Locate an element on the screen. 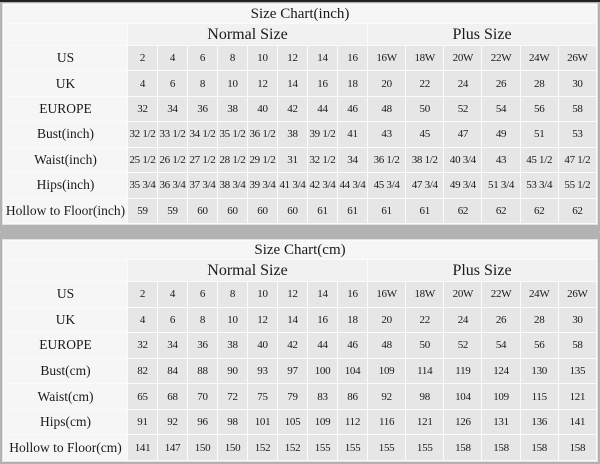  size-value-cell: 24 is located at coordinates (463, 320).